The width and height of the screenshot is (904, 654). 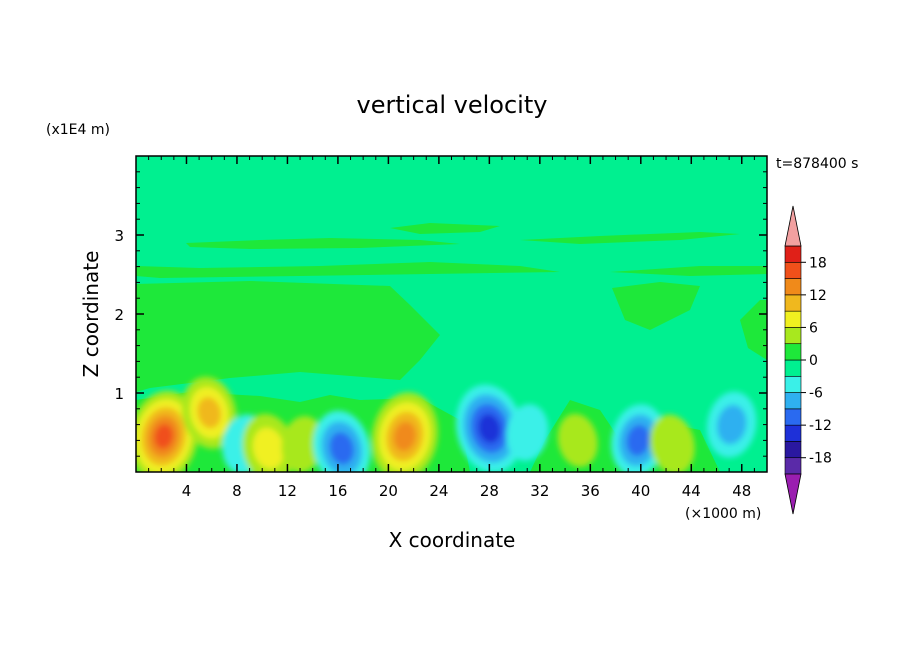 I want to click on y-tick-label: 1, so click(x=119, y=394).